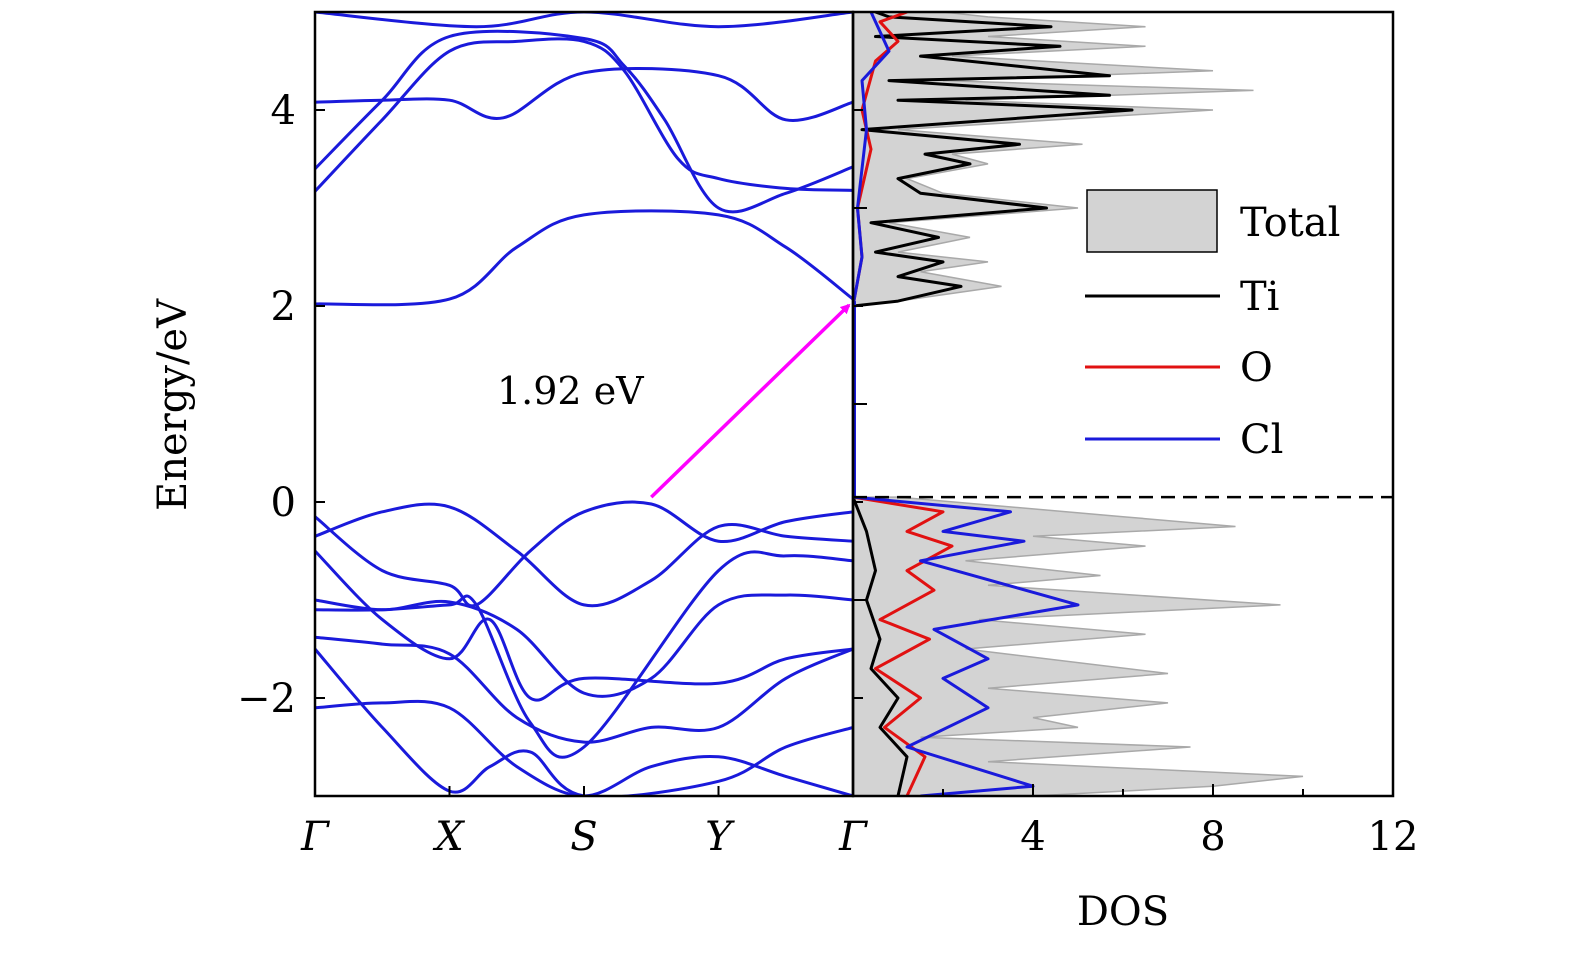 This screenshot has width=1575, height=953. What do you see at coordinates (966, 645) in the screenshot?
I see `dos-line-cl-valence` at bounding box center [966, 645].